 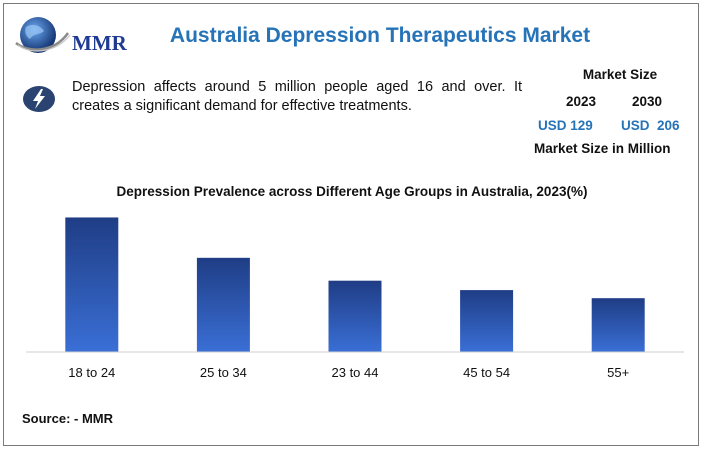 I want to click on lightning-bolt-icon, so click(x=39, y=99).